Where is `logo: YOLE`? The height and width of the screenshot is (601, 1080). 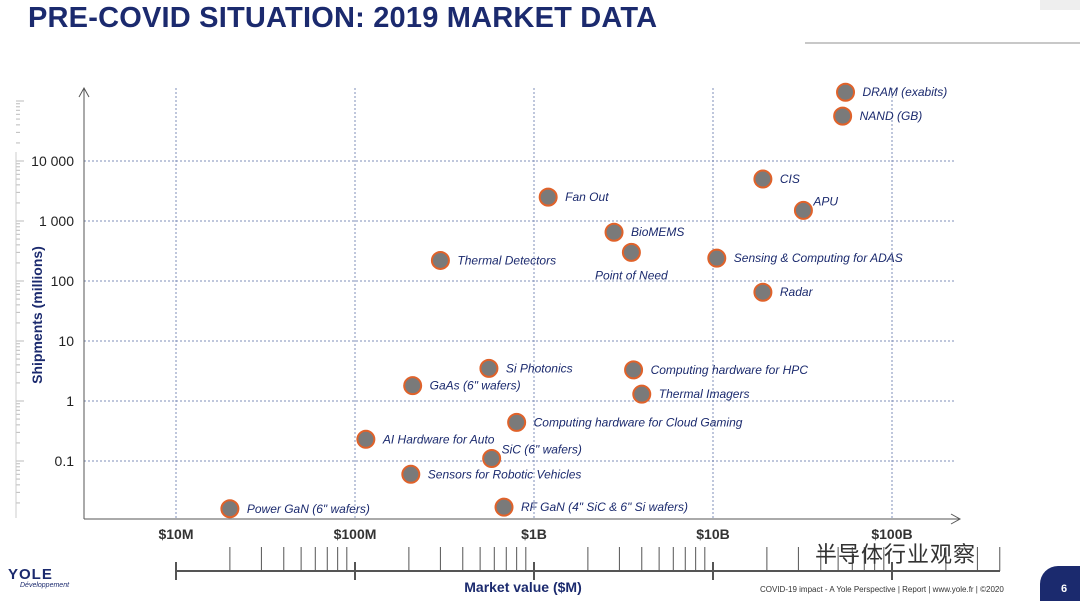 logo: YOLE is located at coordinates (30, 574).